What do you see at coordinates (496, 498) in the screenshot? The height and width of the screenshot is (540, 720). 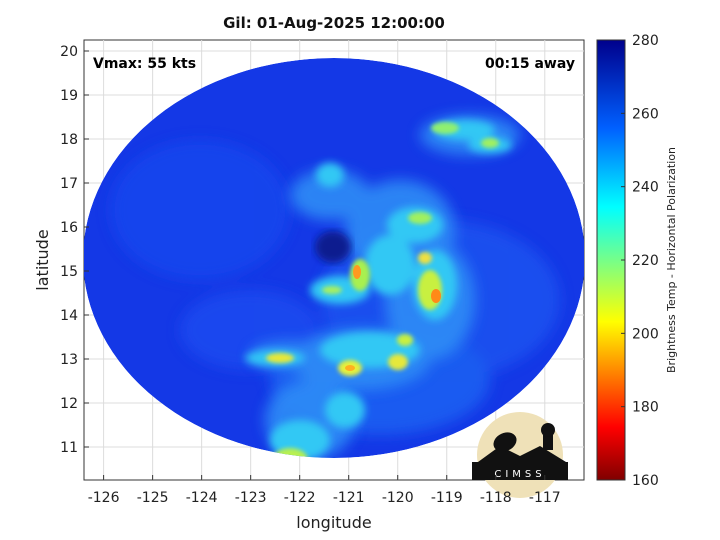 I see `x-tick-label: -118` at bounding box center [496, 498].